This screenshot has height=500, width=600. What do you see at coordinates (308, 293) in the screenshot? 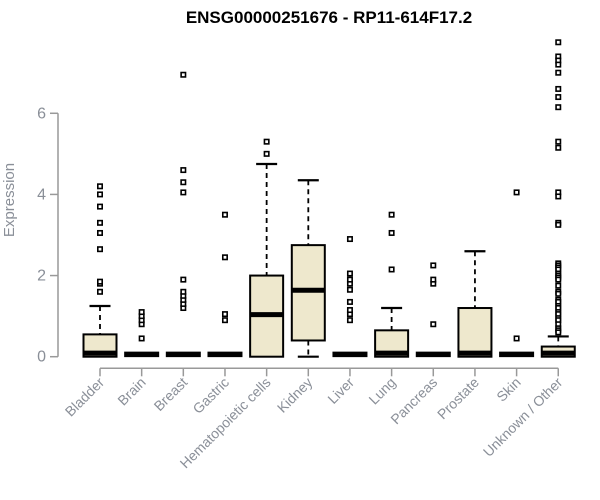
I see `box-kidney` at bounding box center [308, 293].